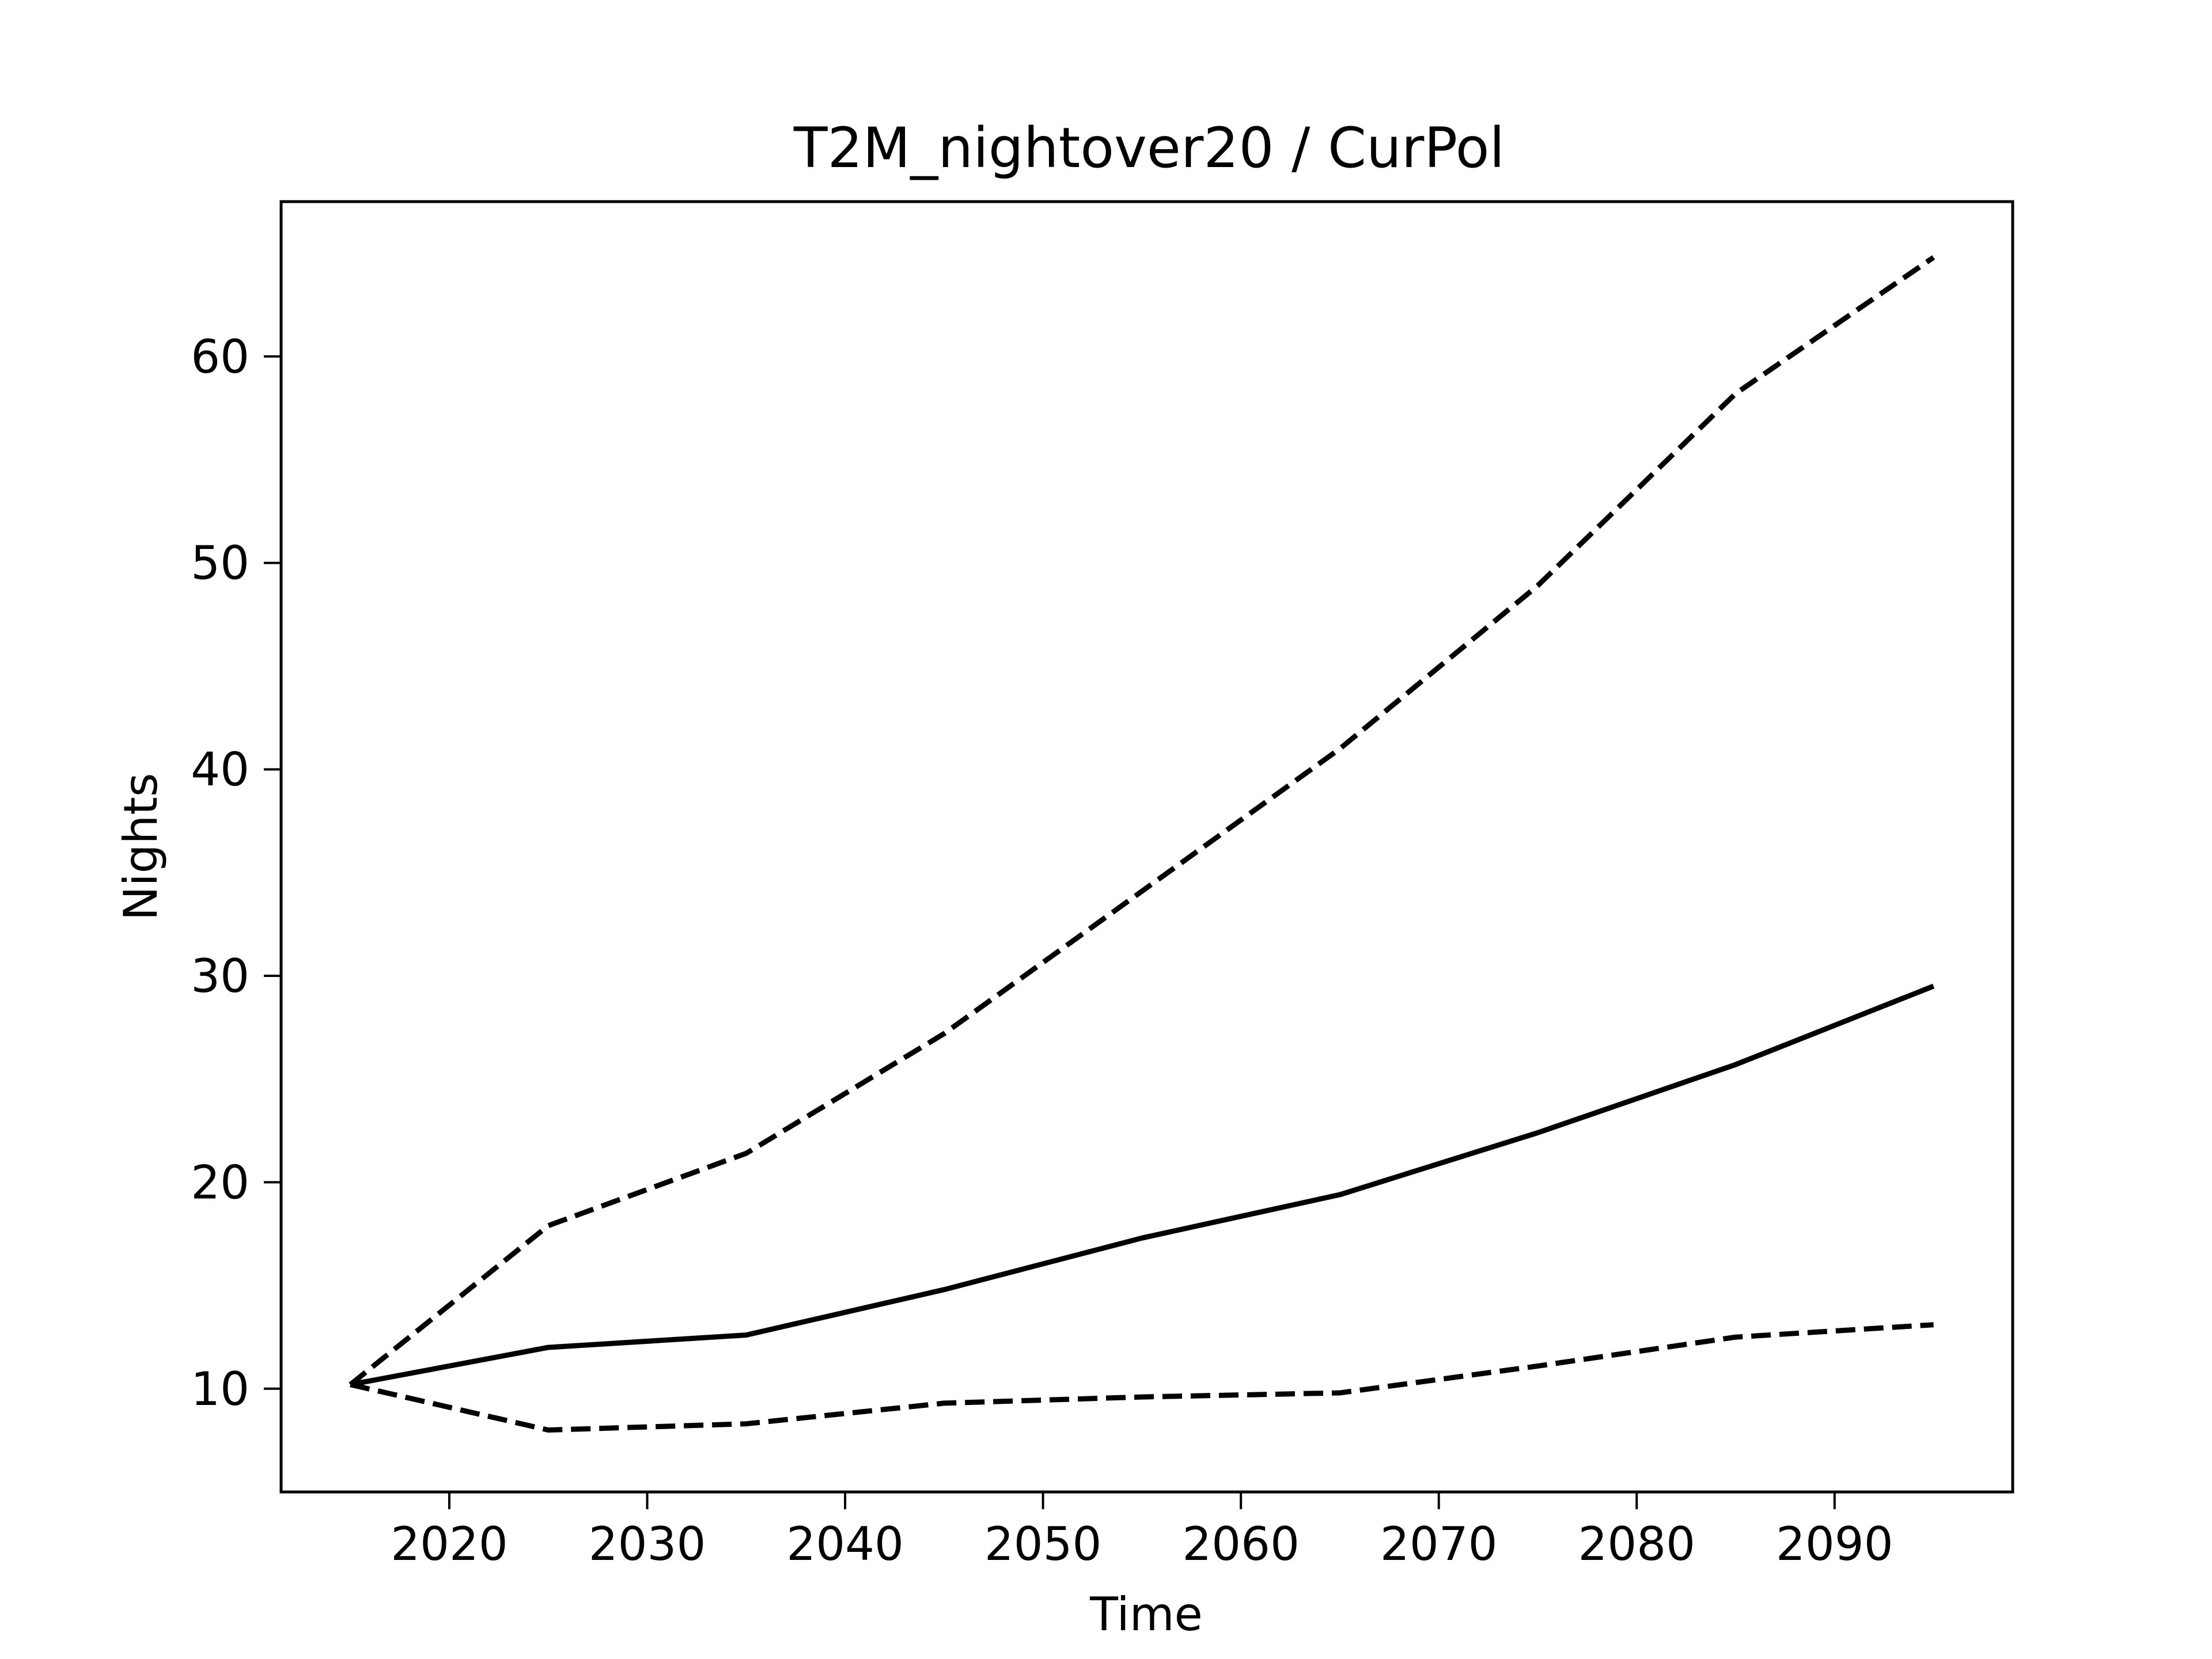 This screenshot has width=2212, height=1659. Describe the element at coordinates (220, 770) in the screenshot. I see `y-tick-label-40: 40` at that location.